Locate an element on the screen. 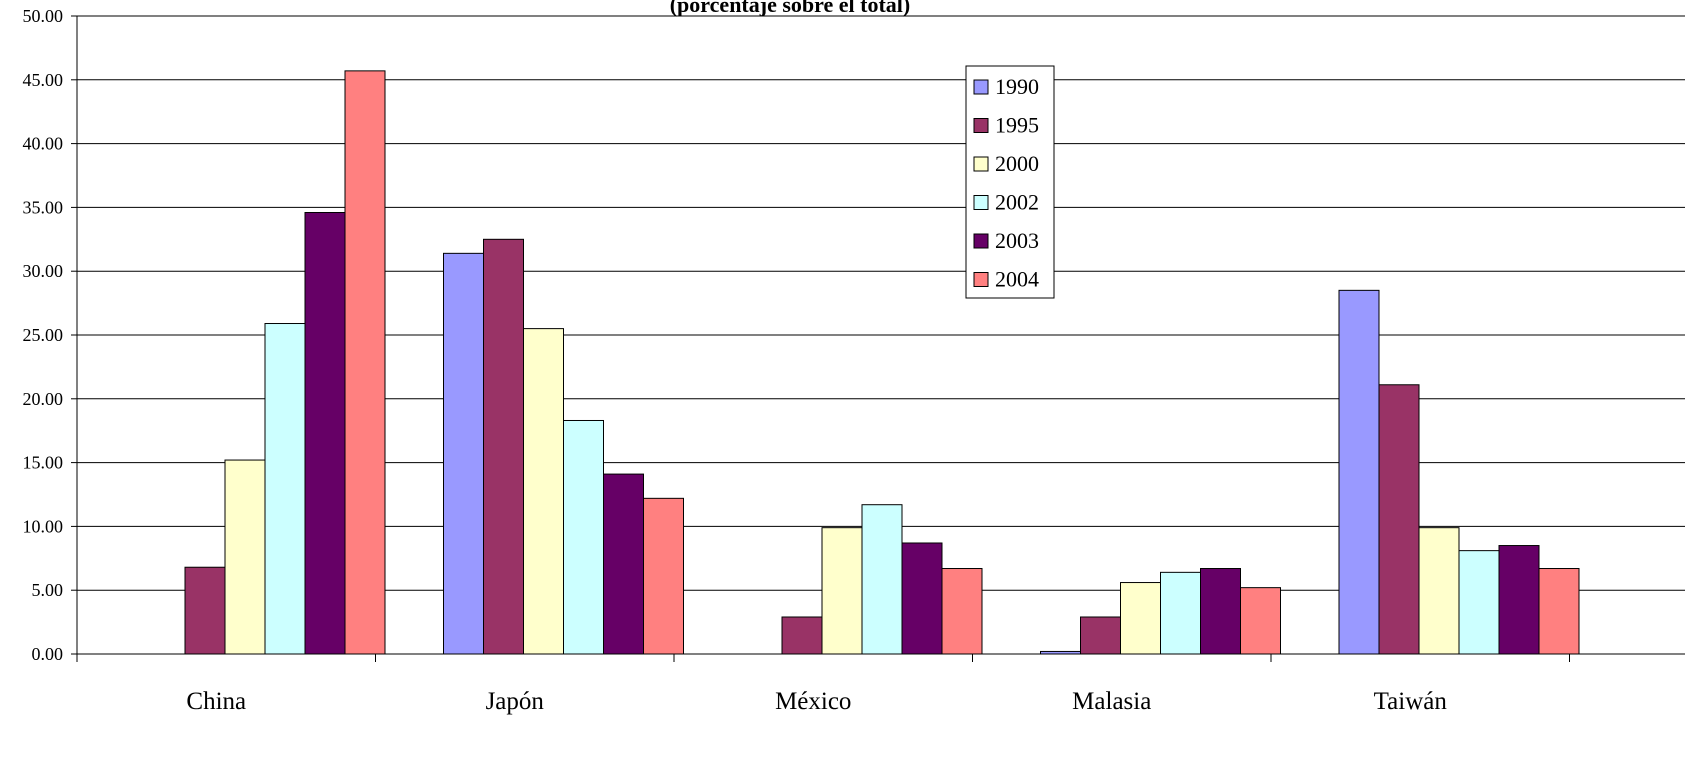  bar-2004-japón is located at coordinates (663, 576).